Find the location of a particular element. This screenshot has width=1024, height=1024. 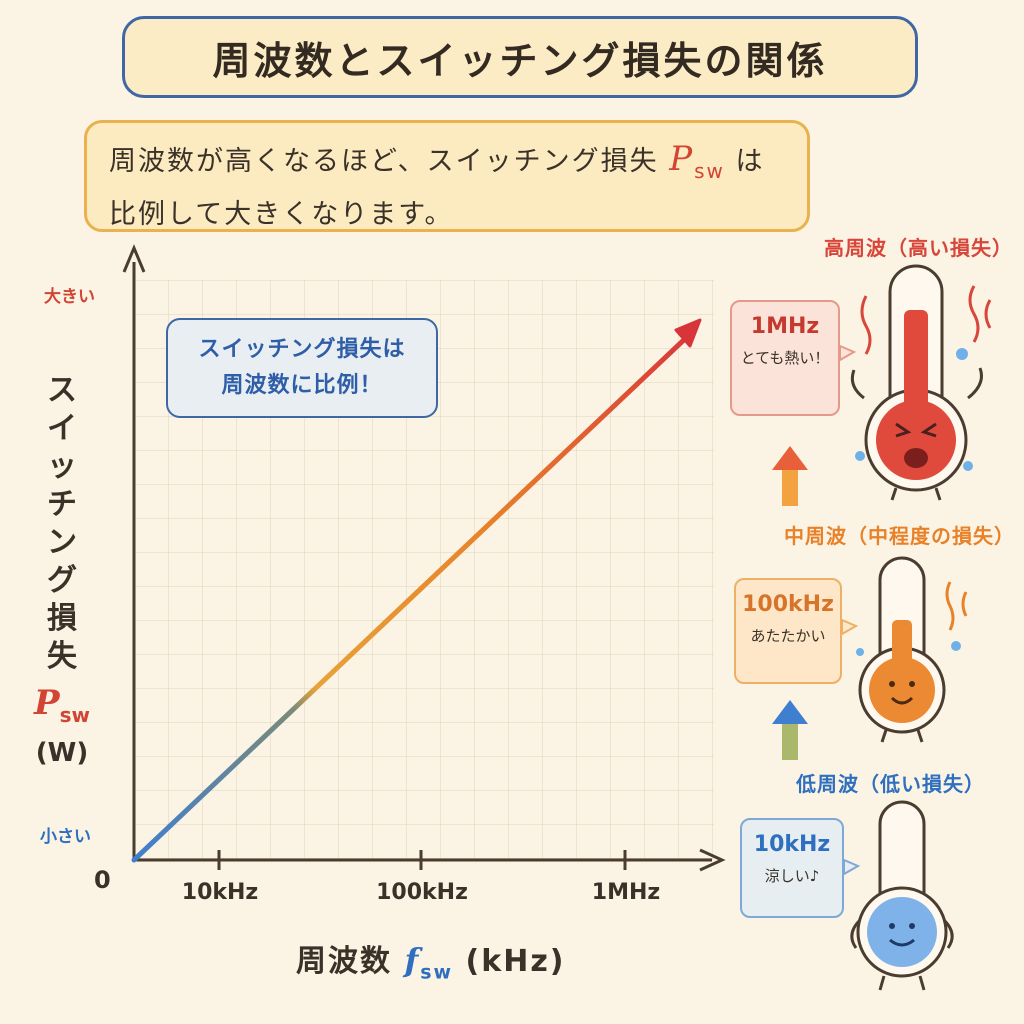

bubble-mid: 100kHz あたたかい is located at coordinates (788, 631).